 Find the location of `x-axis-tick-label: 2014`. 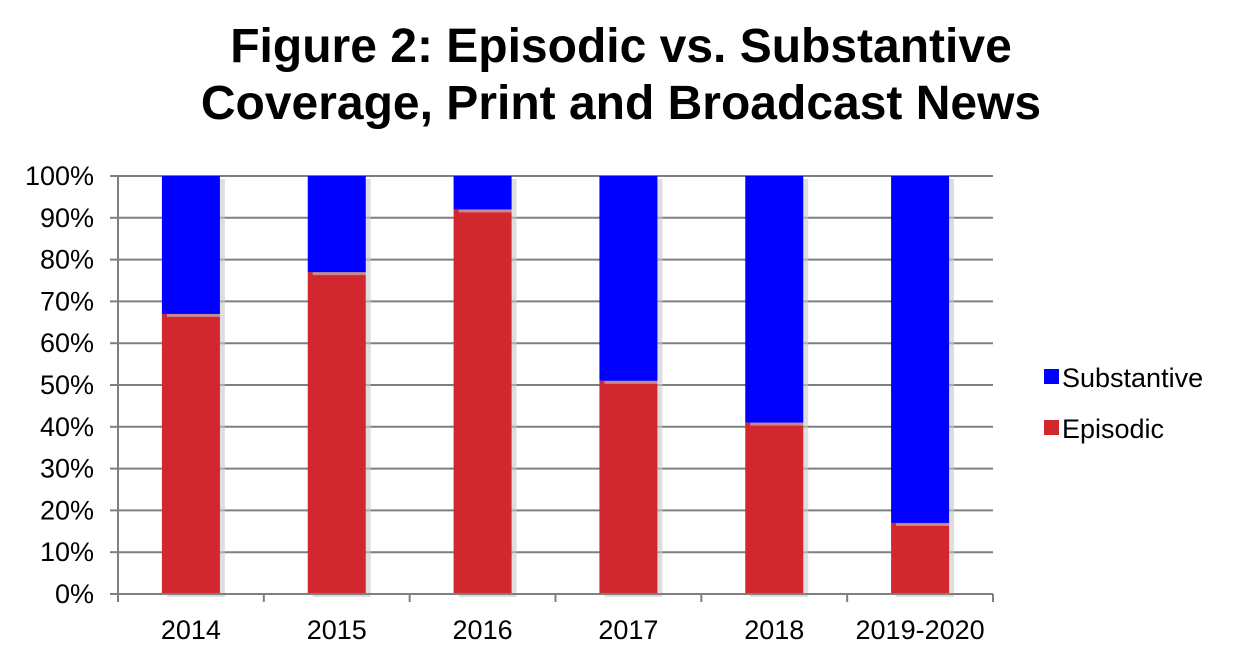

x-axis-tick-label: 2014 is located at coordinates (191, 630).